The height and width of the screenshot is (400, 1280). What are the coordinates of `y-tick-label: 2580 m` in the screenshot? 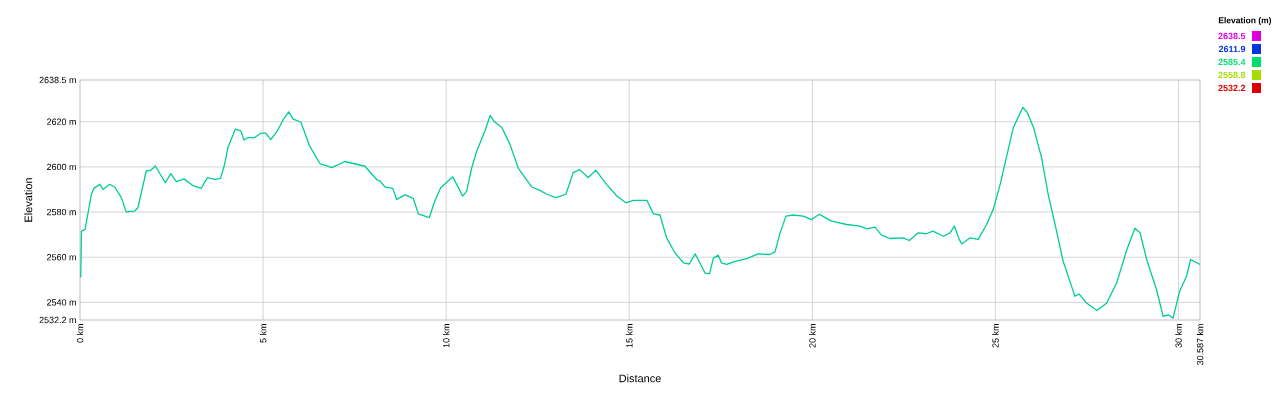 It's located at (61, 212).